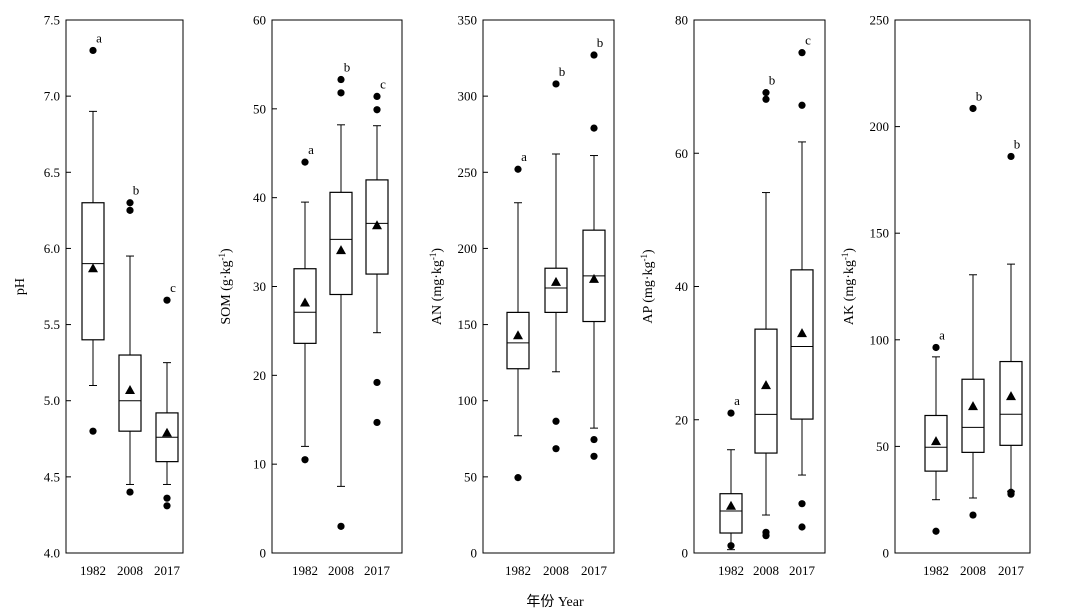  I want to click on panel-2-box-1982-significance-letter: a, so click(311, 149).